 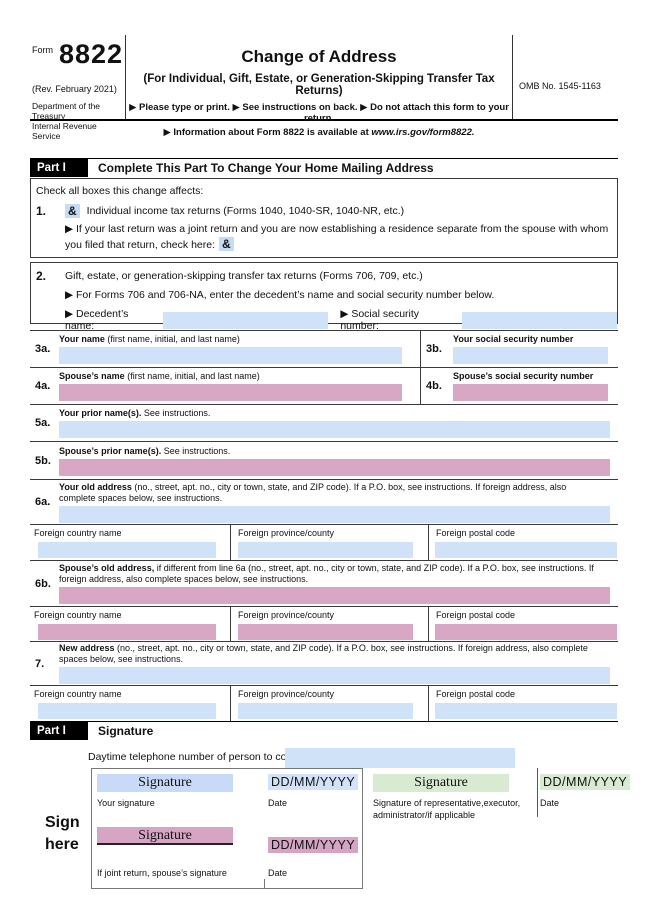 I want to click on row-4a-number: 4a., so click(x=43, y=386).